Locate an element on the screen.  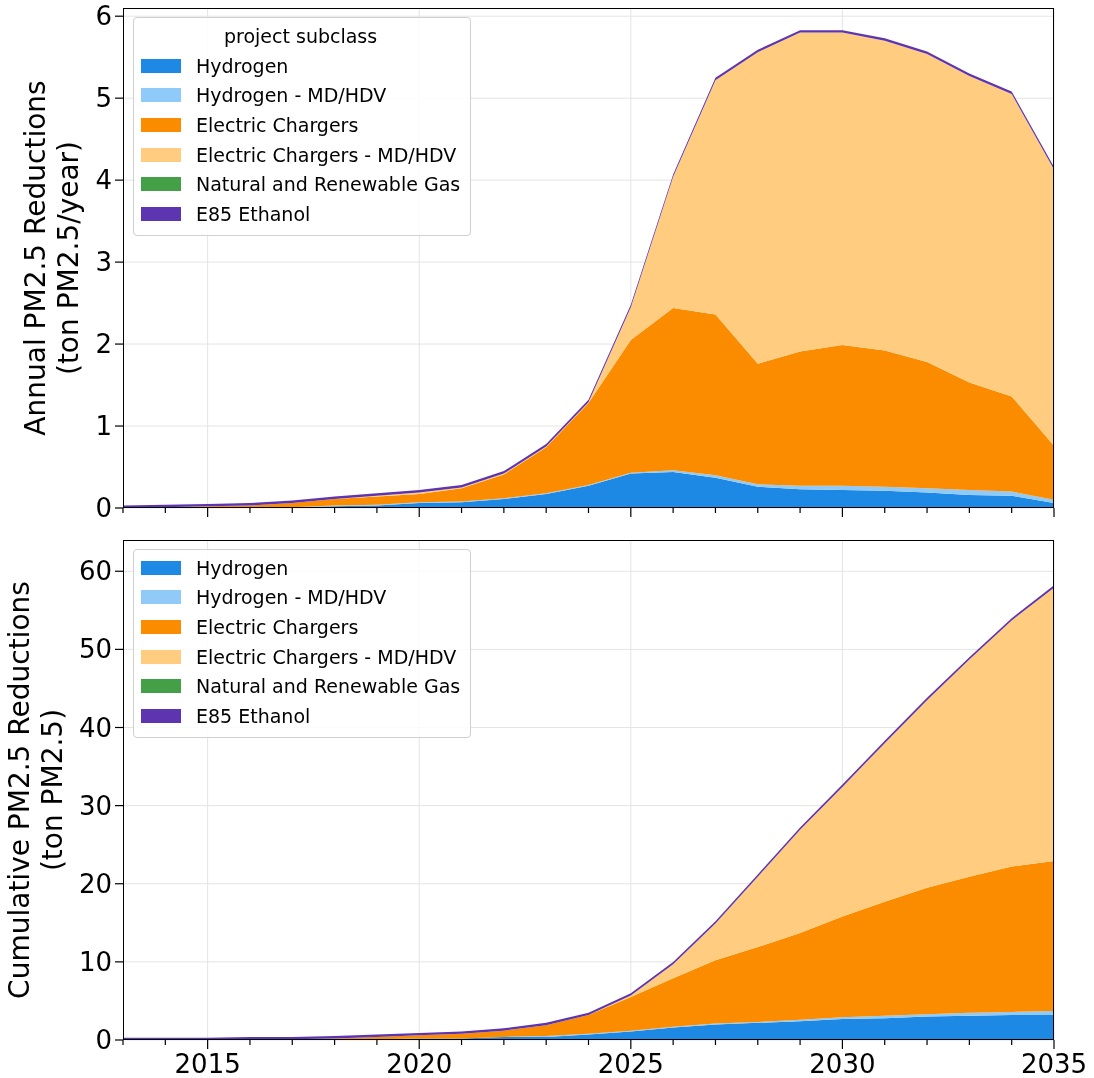
y-axis-title: Annual PM2.5 Reductions (ton PM2.5/year) is located at coordinates (52, 258).